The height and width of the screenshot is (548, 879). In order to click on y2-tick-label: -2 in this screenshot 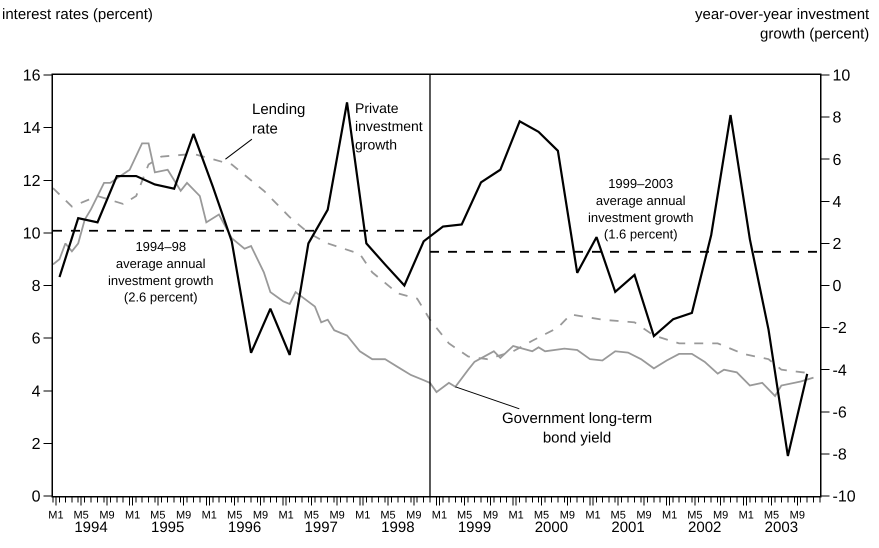, I will do `click(839, 329)`.